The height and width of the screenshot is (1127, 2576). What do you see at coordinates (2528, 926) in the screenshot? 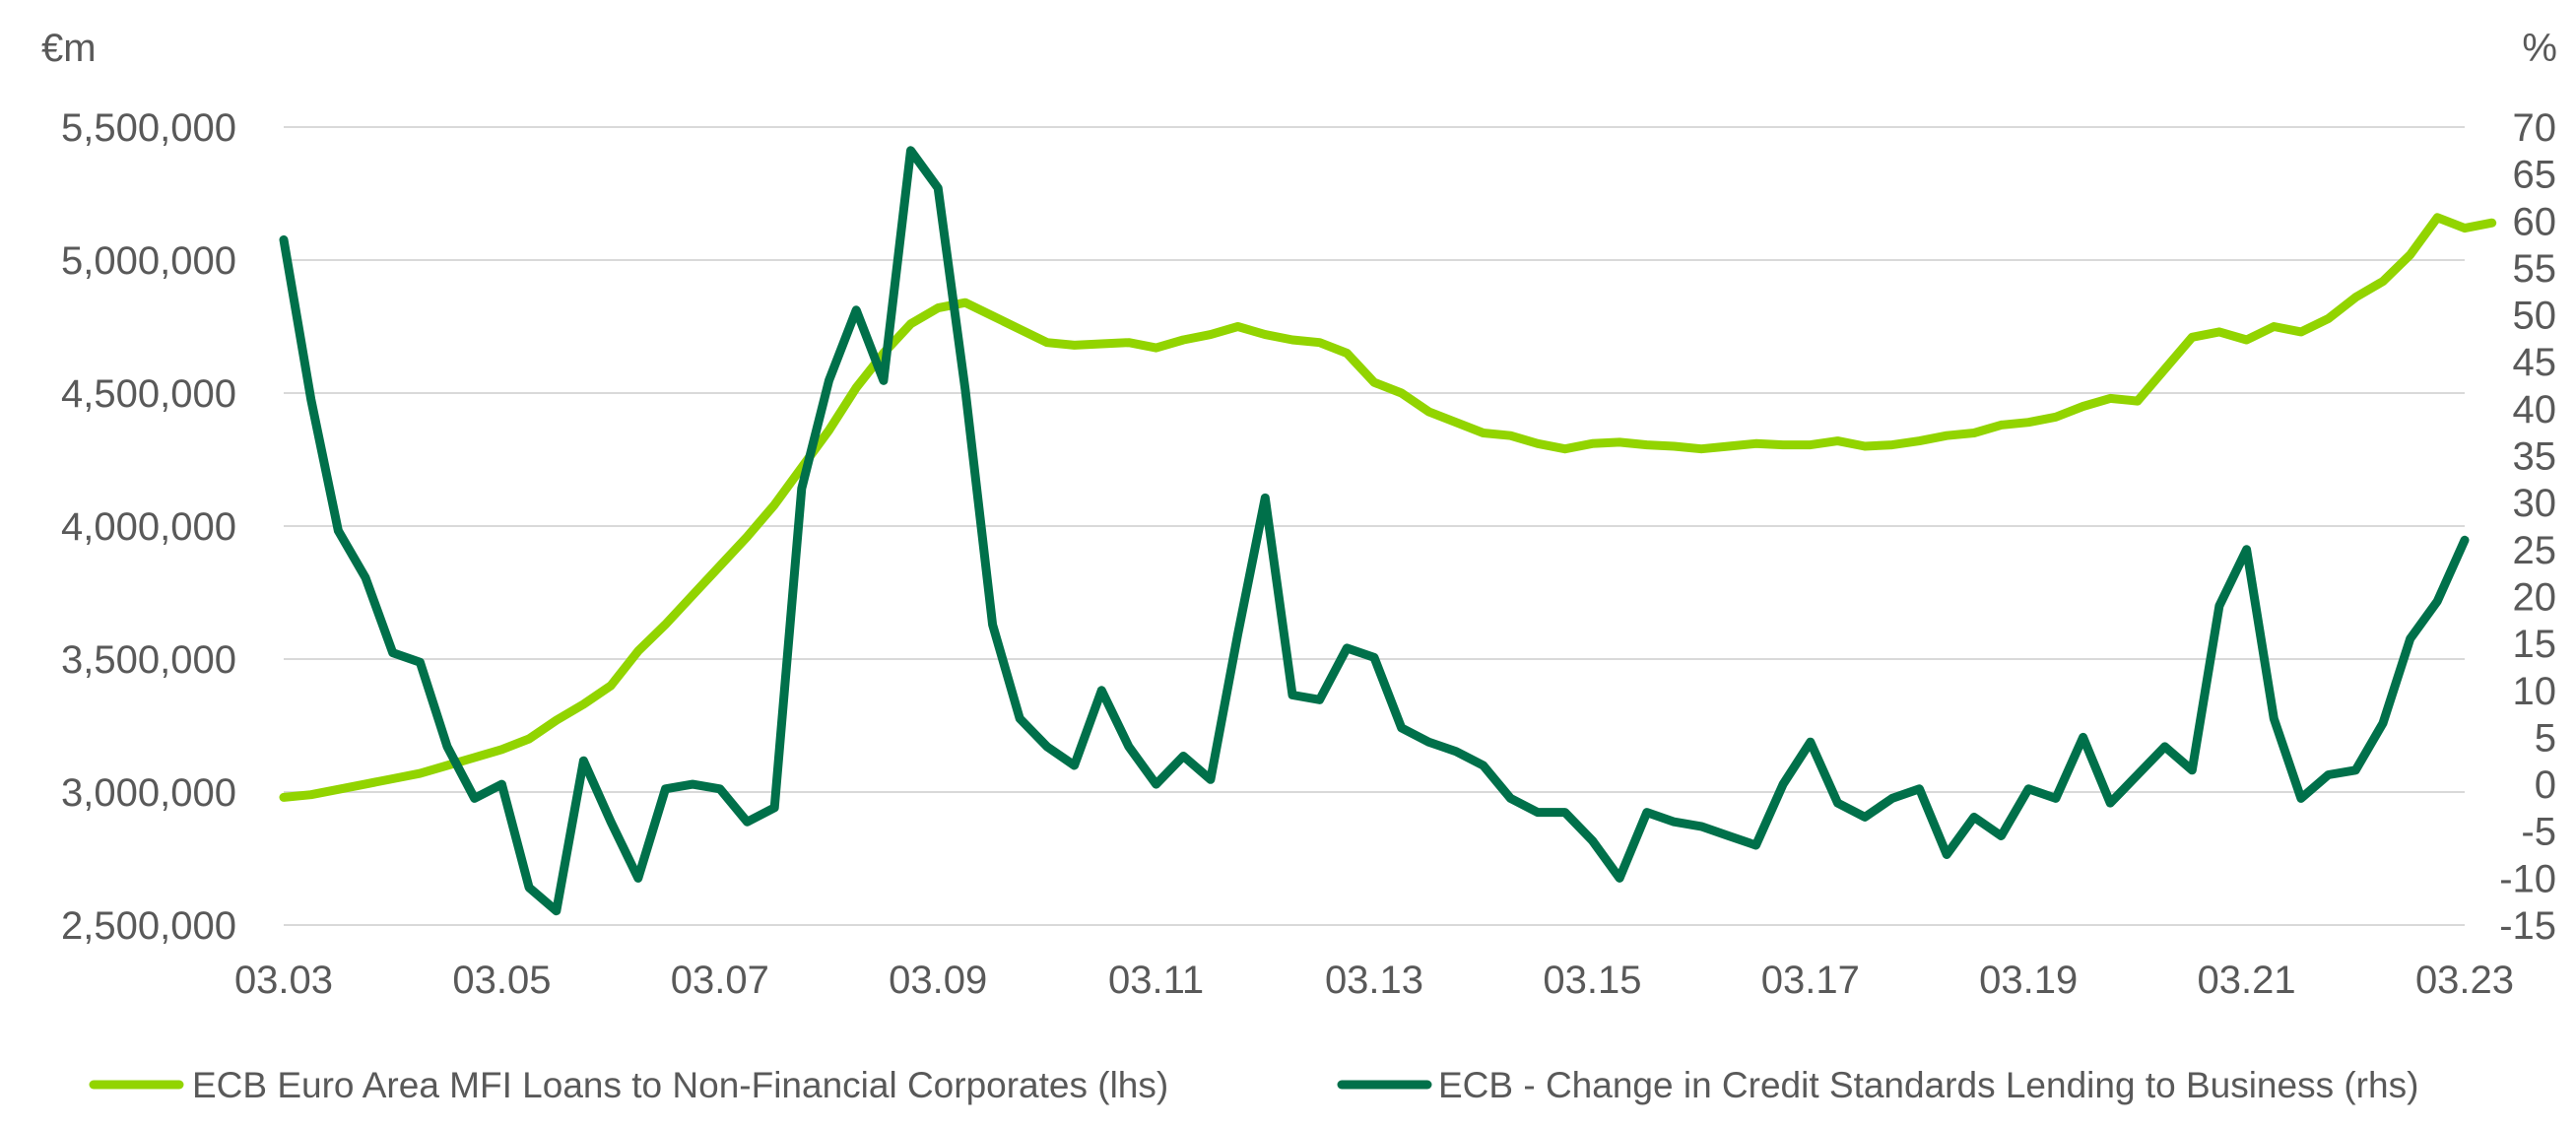
I see `right-tick-label: -15` at bounding box center [2528, 926].